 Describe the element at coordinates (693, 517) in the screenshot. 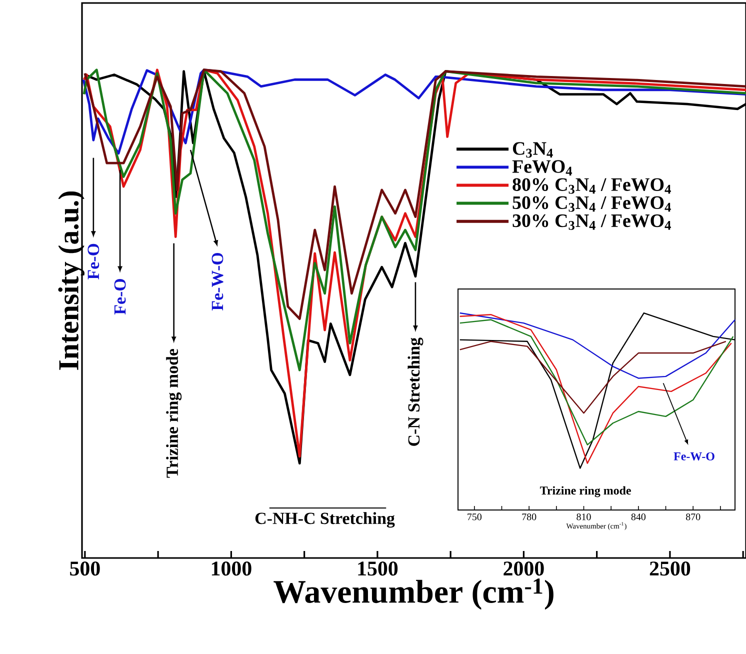

I see `x-tick-label: 870` at that location.